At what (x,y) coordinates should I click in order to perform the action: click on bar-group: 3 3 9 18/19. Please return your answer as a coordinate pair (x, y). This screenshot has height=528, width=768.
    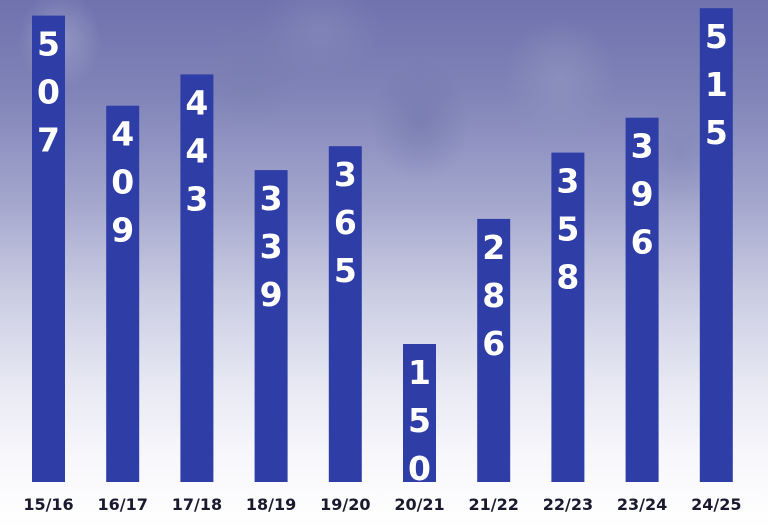
    Looking at the image, I should click on (271, 342).